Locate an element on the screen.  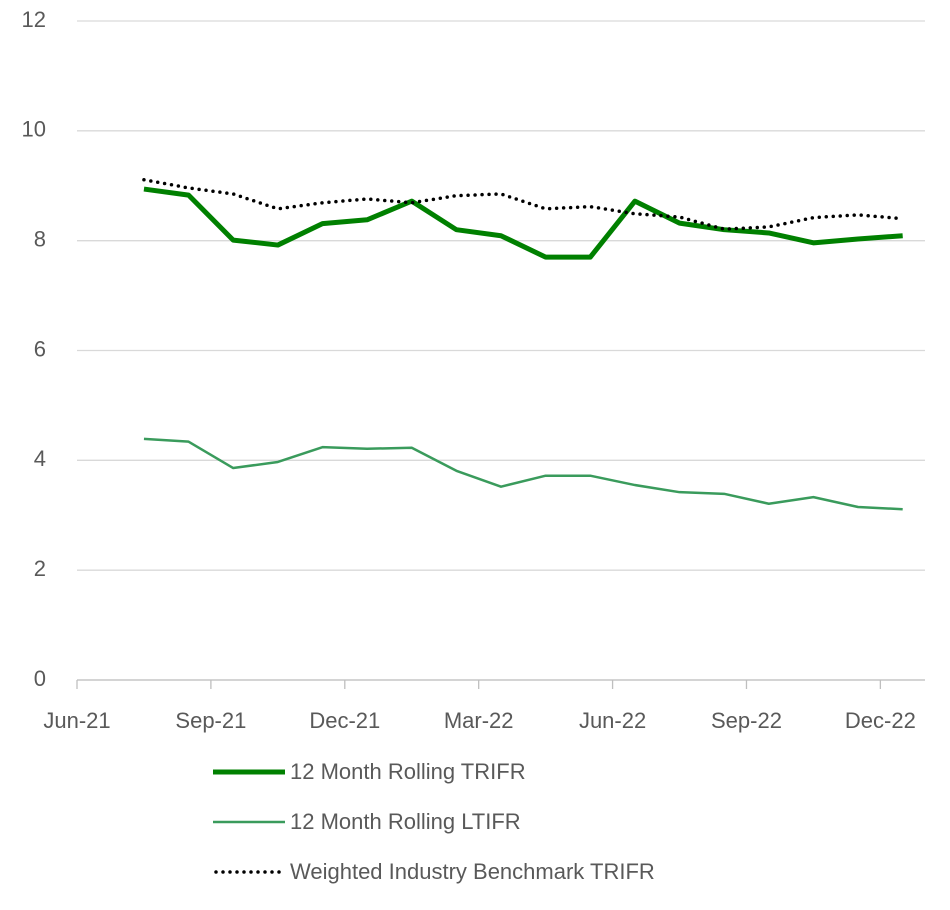
y-tick-label: 0 is located at coordinates (40, 678).